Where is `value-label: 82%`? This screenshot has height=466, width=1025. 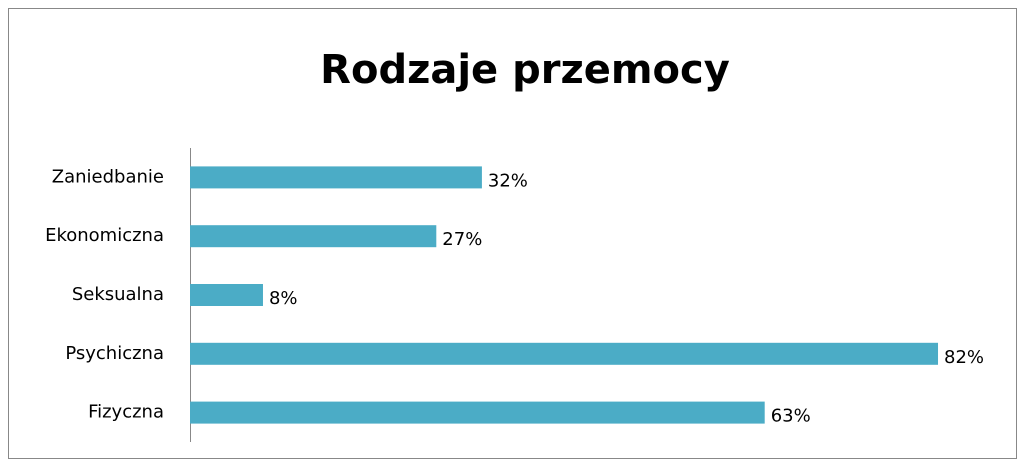 value-label: 82% is located at coordinates (964, 357).